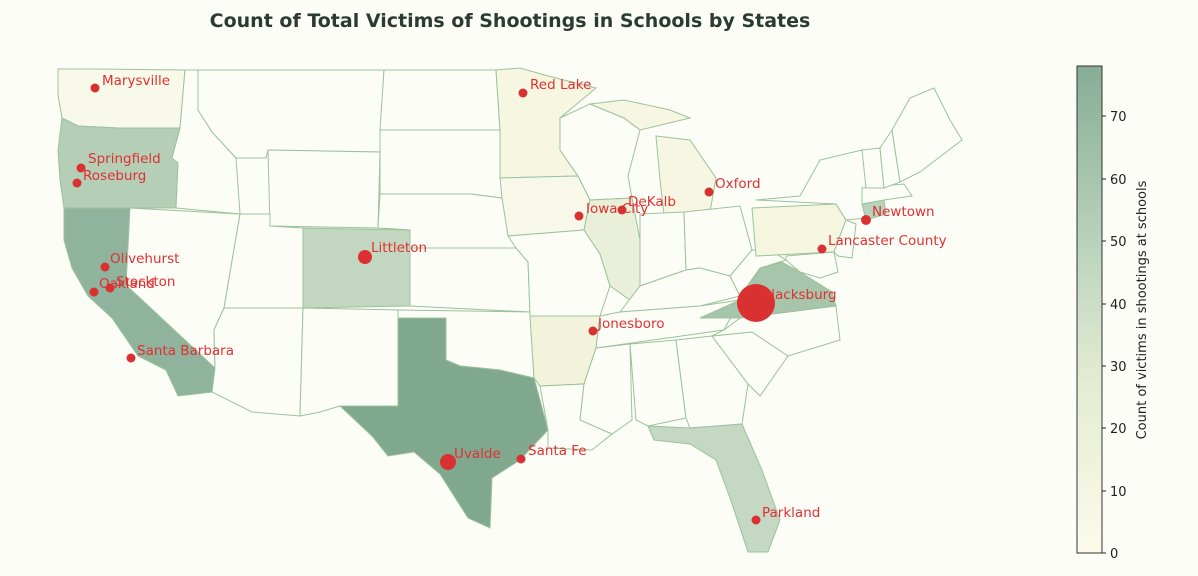  I want to click on city-label: Iowa City, so click(617, 209).